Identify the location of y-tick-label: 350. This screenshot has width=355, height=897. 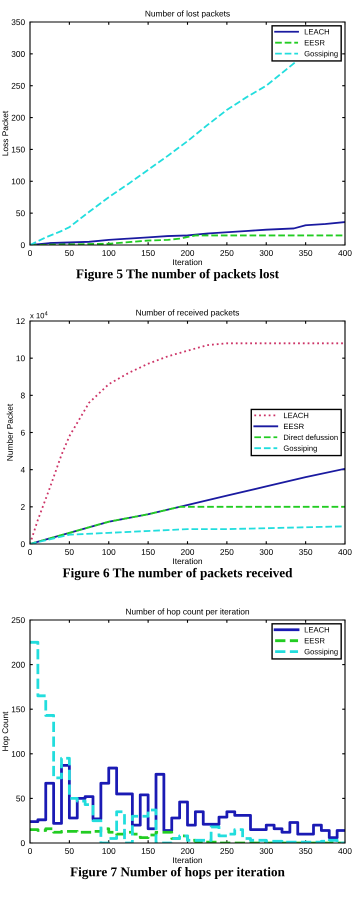
(18, 22).